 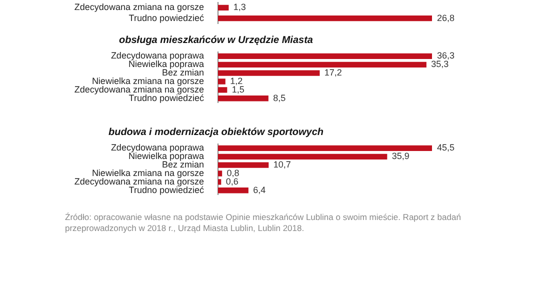 What do you see at coordinates (263, 223) in the screenshot?
I see `text: Źródło: opracowanie własne na podstawie Opinie mieszkańców Lublina o swoim mieście. Raport z badań przeprowadzonych w 2018 r., Urząd Miasta Lublin, Lublin 2018.` at bounding box center [263, 223].